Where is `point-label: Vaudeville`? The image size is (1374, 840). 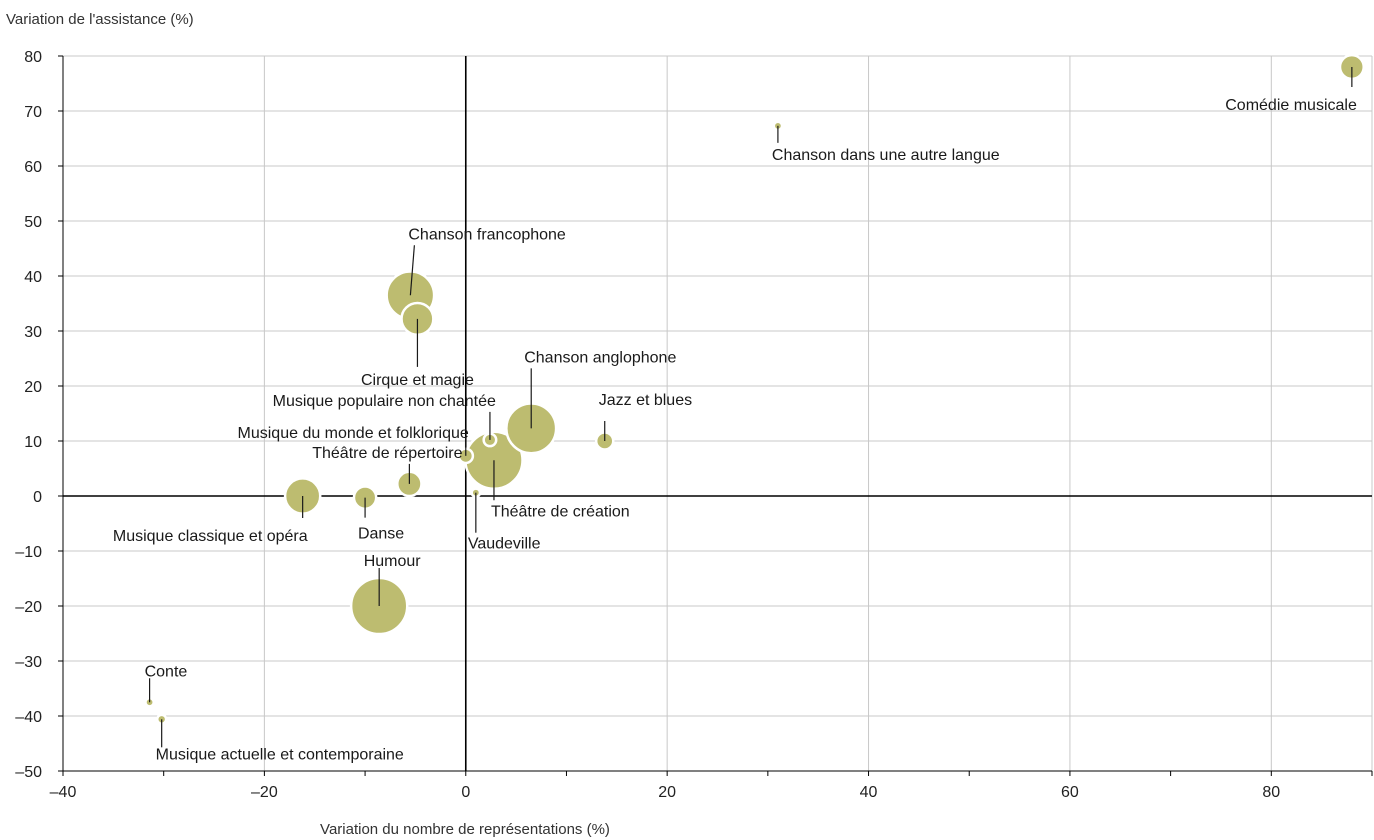
point-label: Vaudeville is located at coordinates (504, 544).